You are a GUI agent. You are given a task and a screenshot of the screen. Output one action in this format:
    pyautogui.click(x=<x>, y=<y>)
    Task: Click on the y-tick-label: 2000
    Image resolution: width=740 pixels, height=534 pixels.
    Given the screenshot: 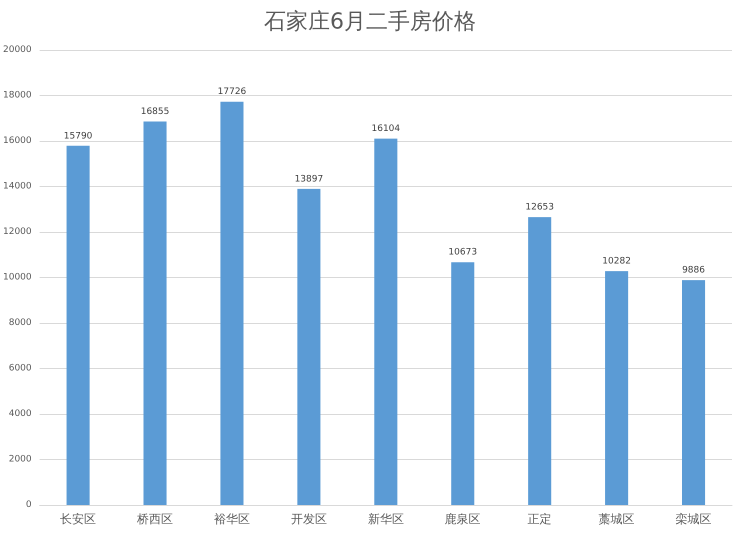 What is the action you would take?
    pyautogui.click(x=20, y=459)
    